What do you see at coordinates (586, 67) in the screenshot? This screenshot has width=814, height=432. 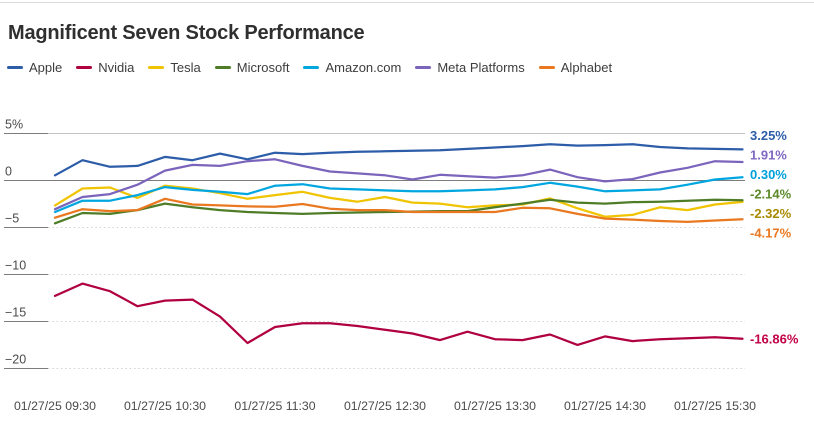 I see `legend-item-label: Alphabet` at bounding box center [586, 67].